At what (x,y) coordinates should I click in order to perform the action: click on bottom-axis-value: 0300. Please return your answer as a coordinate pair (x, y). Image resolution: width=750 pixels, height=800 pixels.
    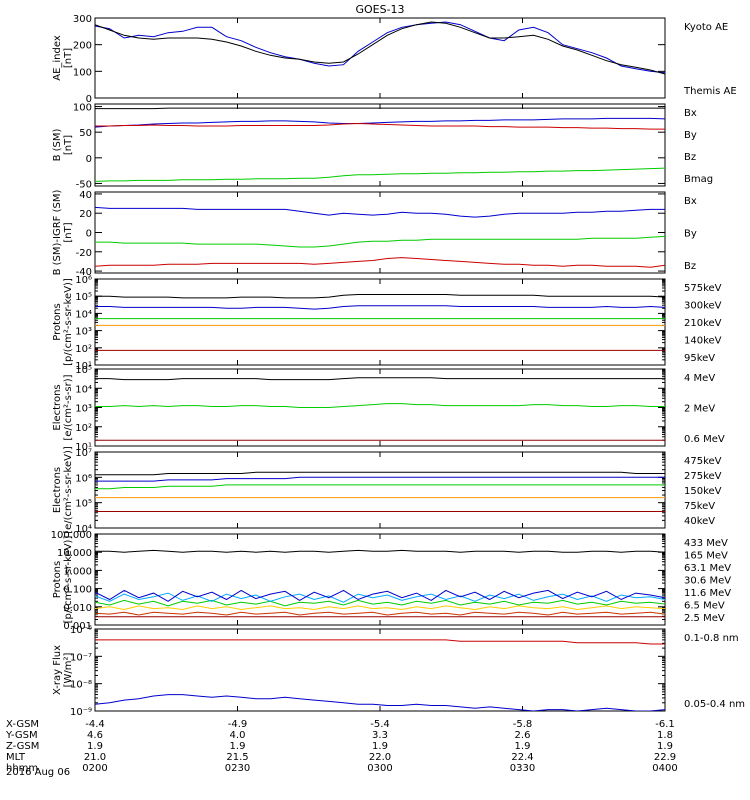
    Looking at the image, I should click on (379, 768).